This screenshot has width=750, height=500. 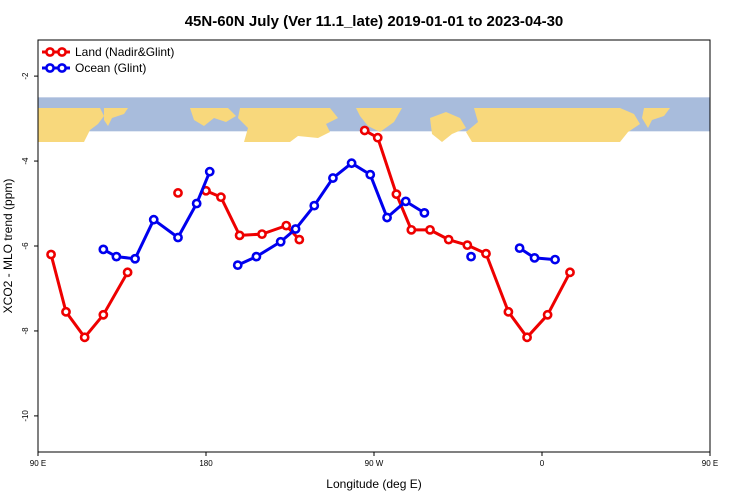 I want to click on legend-land-label: Land (Nadir&Glint), so click(x=124, y=52).